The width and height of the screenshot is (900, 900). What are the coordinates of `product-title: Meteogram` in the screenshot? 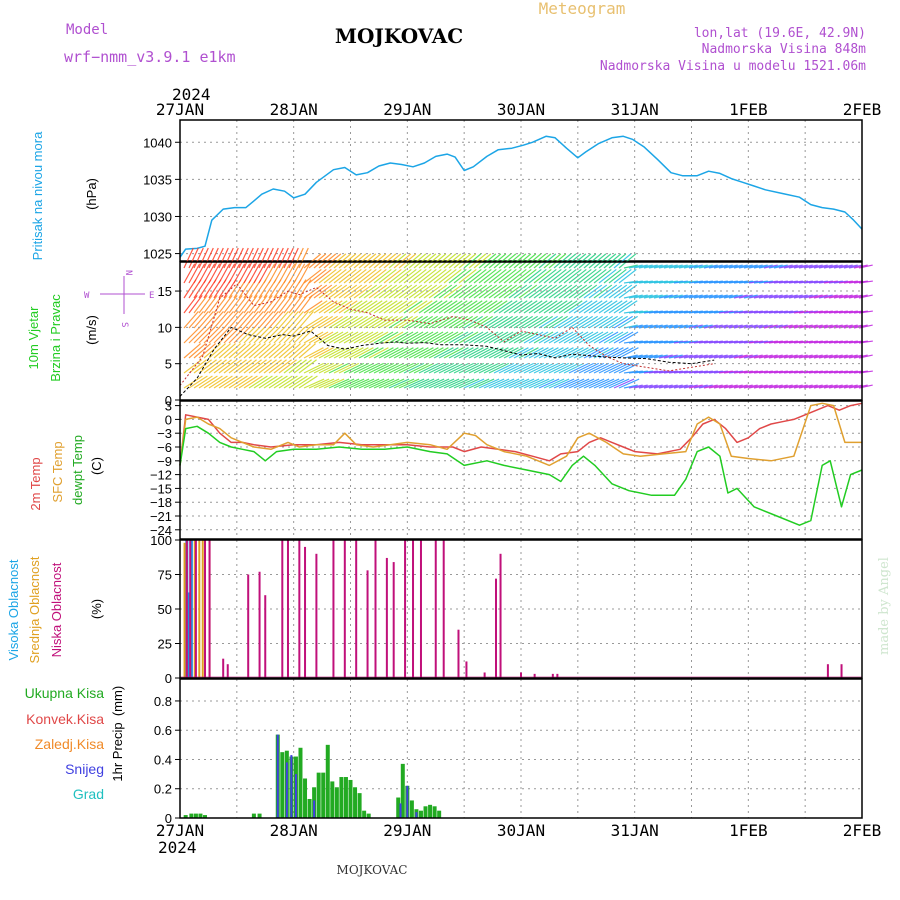 It's located at (582, 9).